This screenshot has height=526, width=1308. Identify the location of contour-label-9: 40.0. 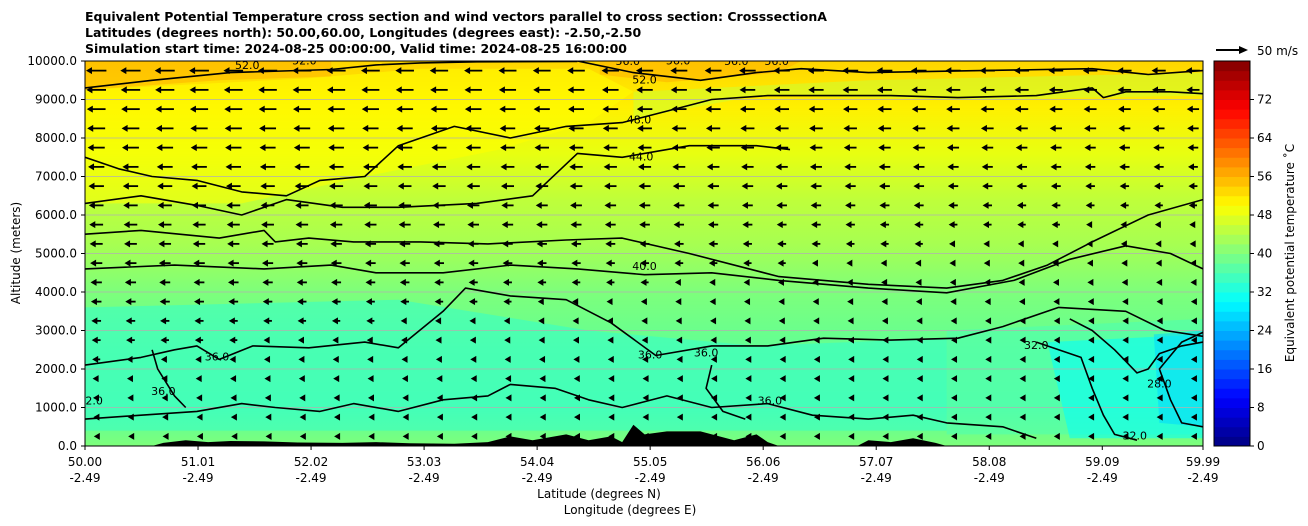
(644, 266).